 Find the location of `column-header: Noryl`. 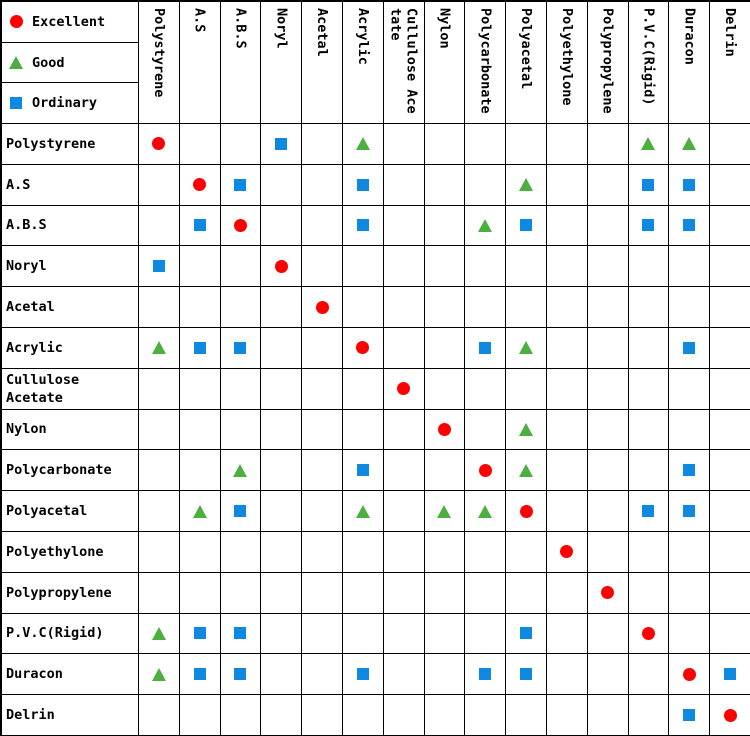

column-header: Noryl is located at coordinates (282, 63).